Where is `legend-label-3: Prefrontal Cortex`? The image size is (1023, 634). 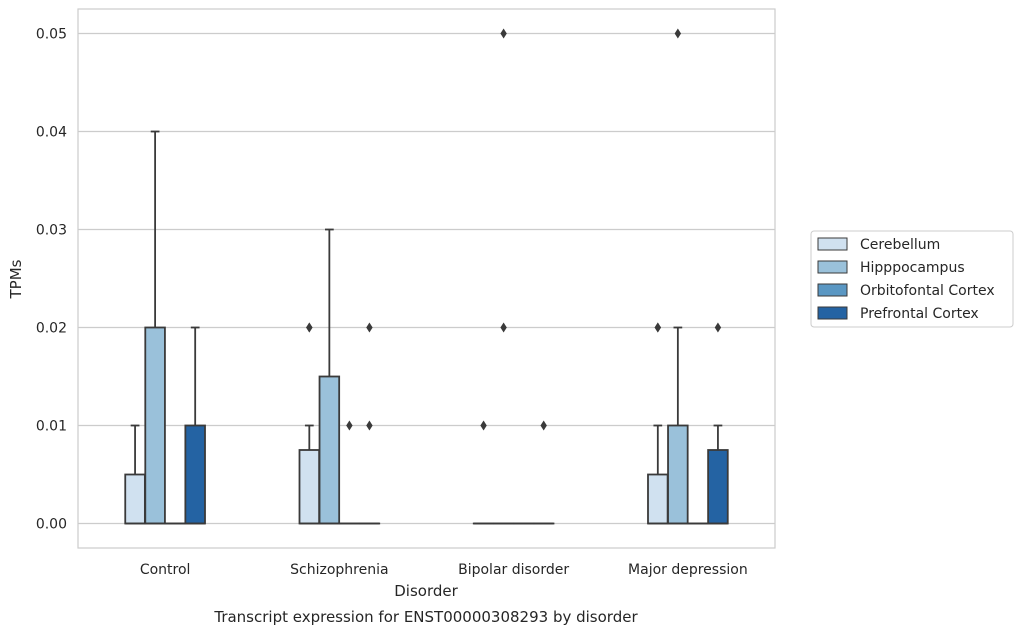 legend-label-3: Prefrontal Cortex is located at coordinates (919, 314).